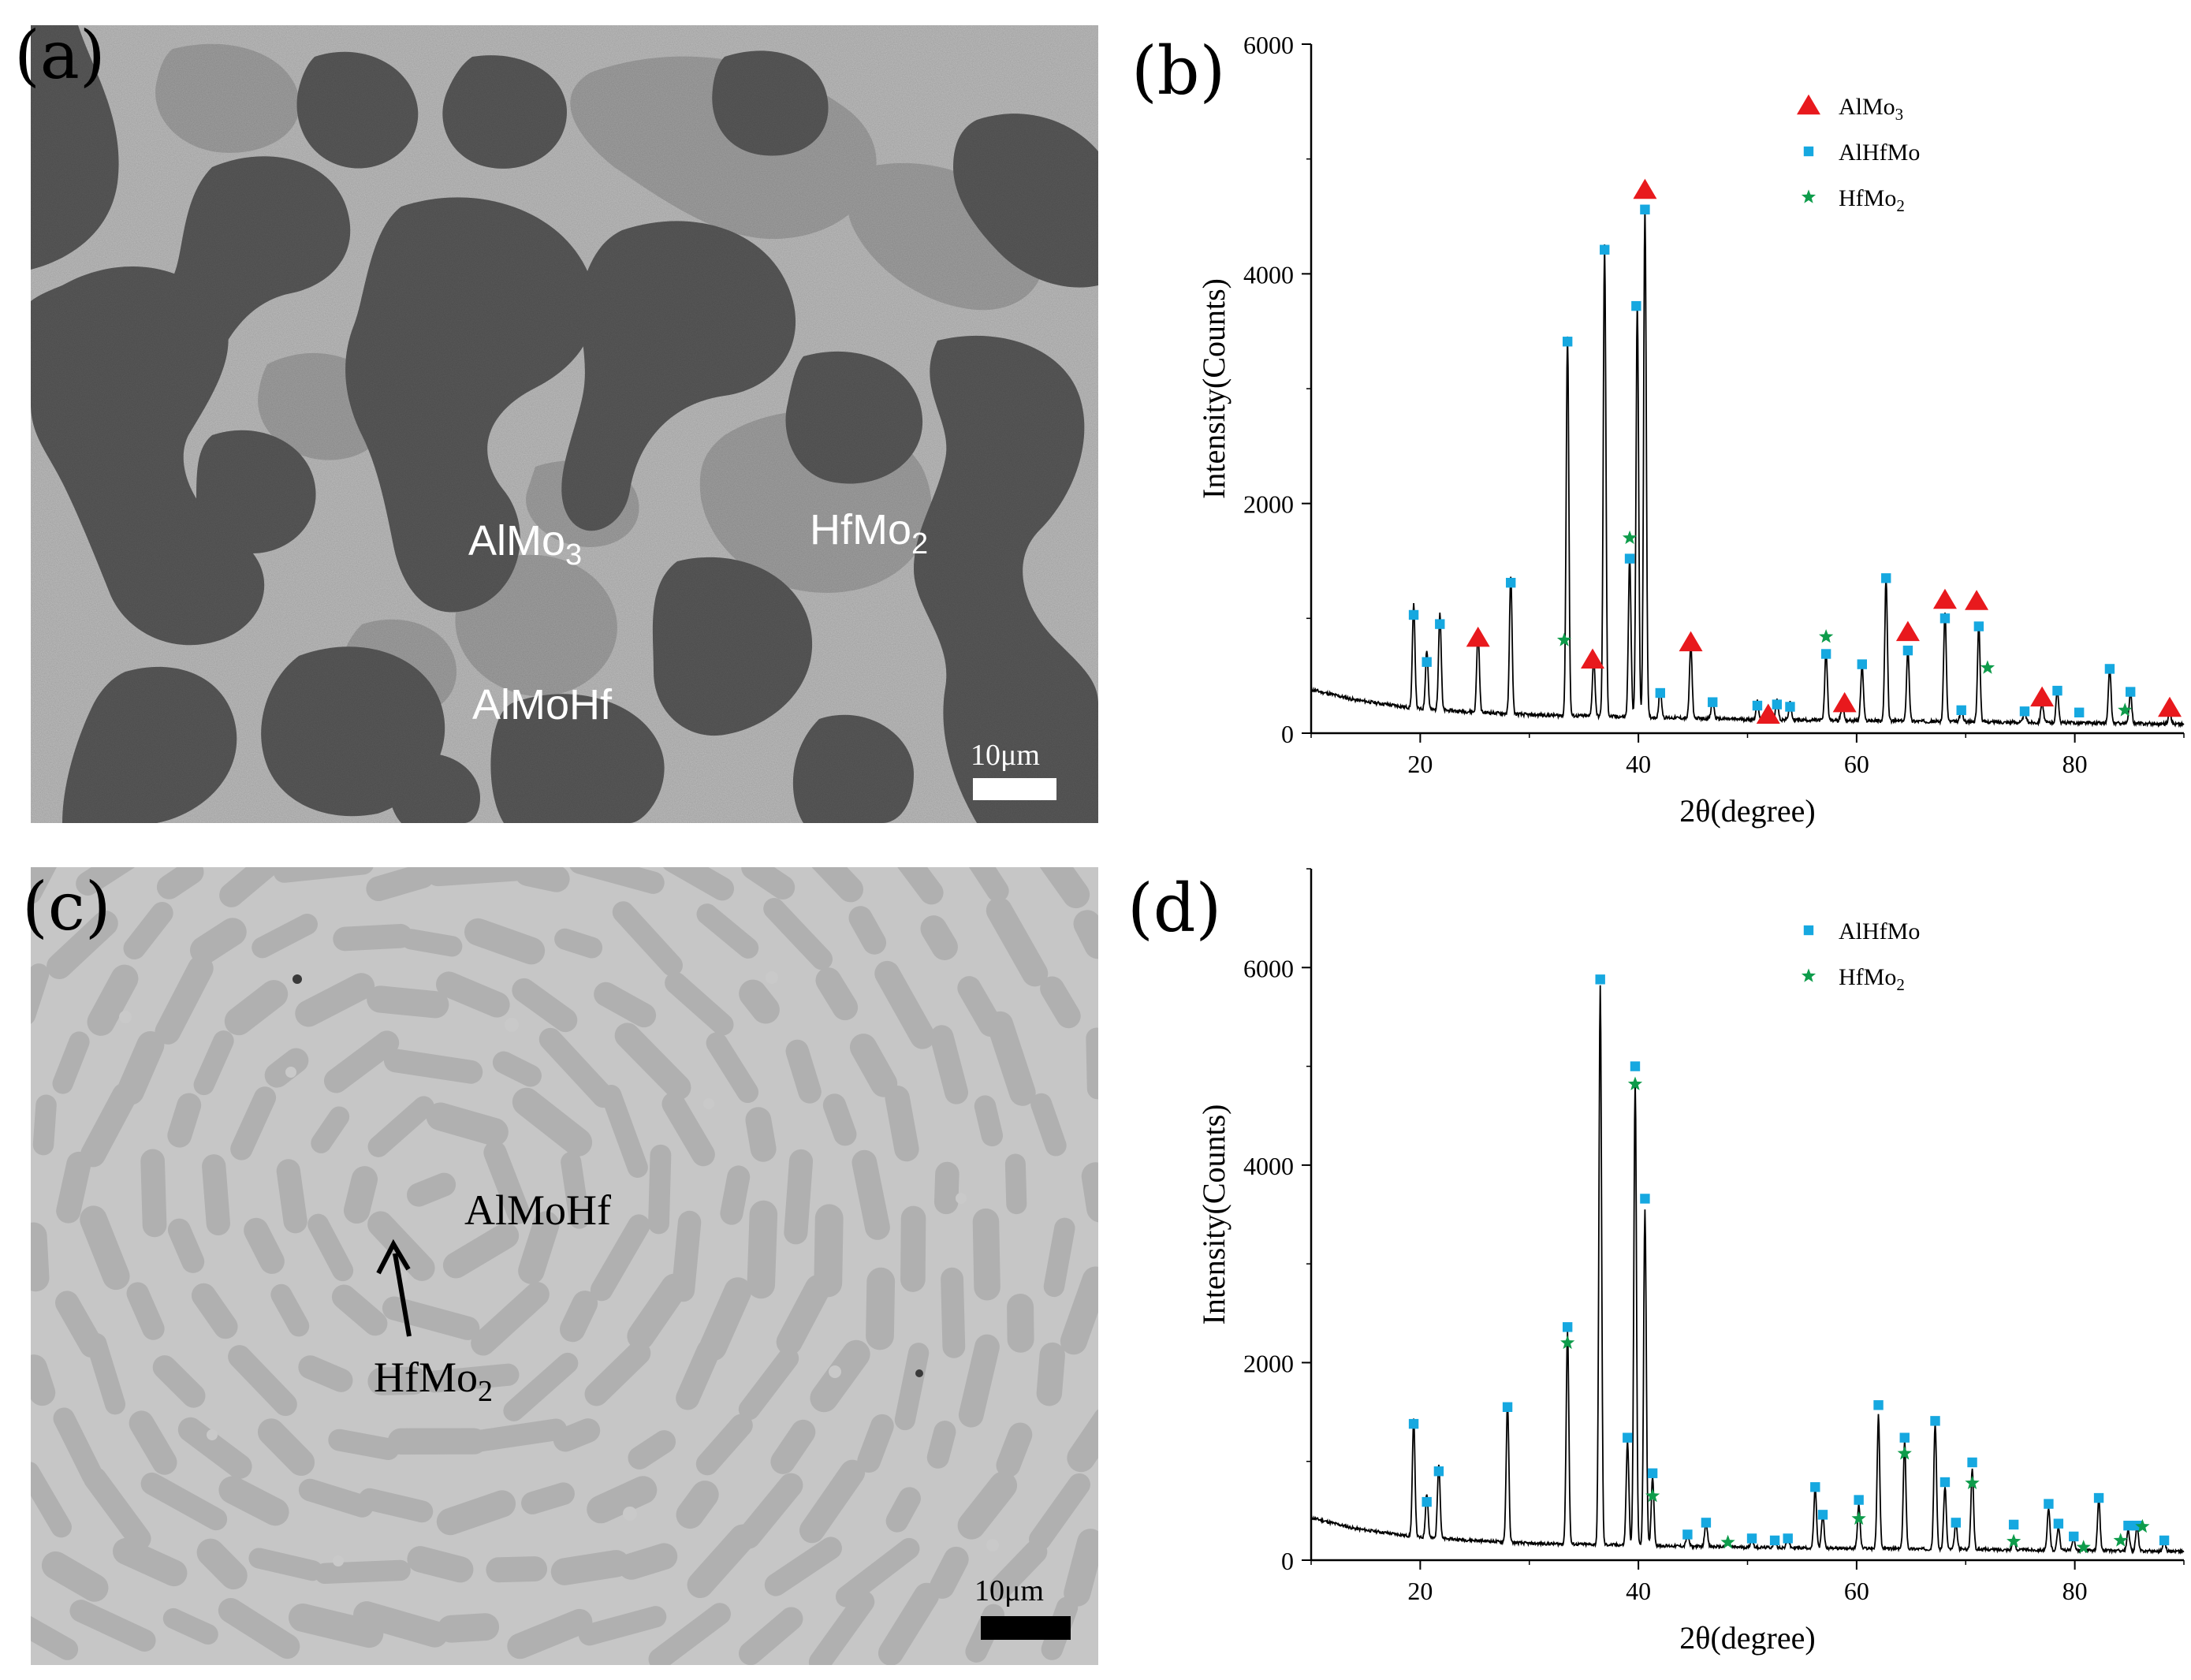 Image resolution: width=2191 pixels, height=1680 pixels. What do you see at coordinates (1872, 200) in the screenshot?
I see `legend-label: HfMo2` at bounding box center [1872, 200].